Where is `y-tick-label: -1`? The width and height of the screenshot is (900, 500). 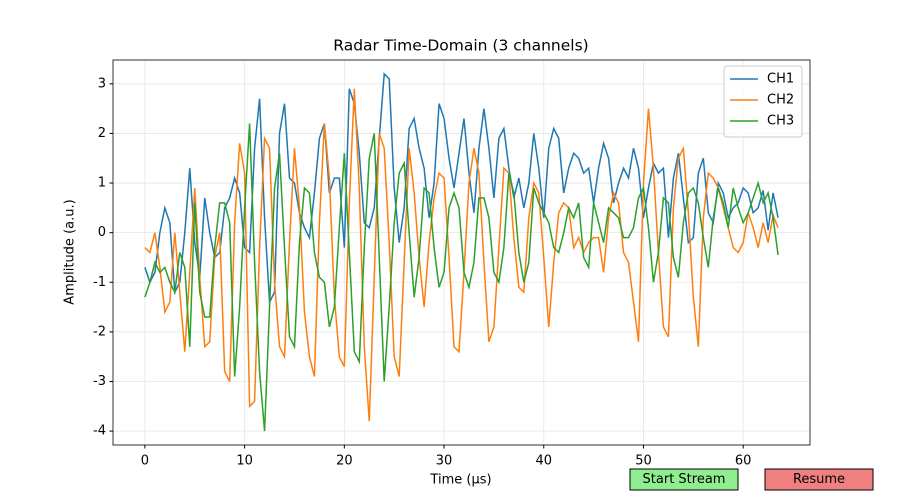 y-tick-label: -1 is located at coordinates (99, 282).